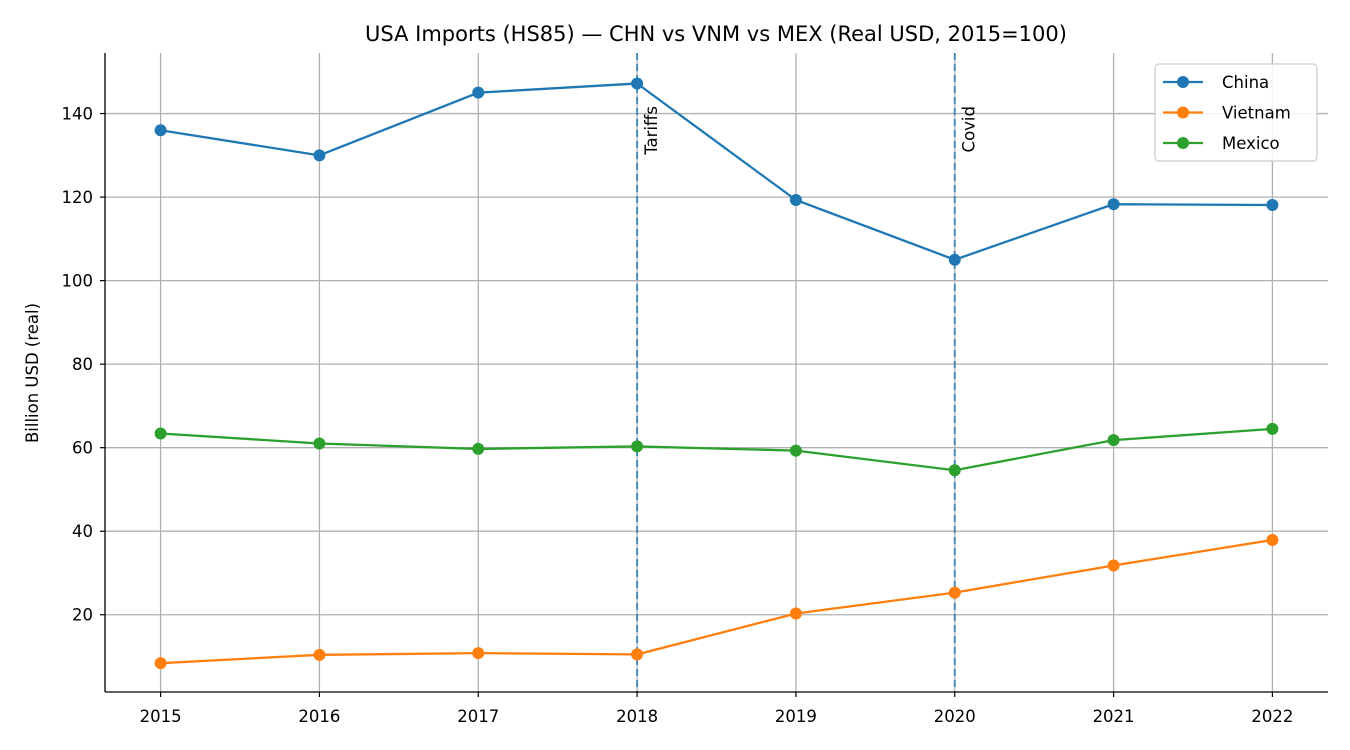  Describe the element at coordinates (82, 615) in the screenshot. I see `y-tick-label: 20` at that location.